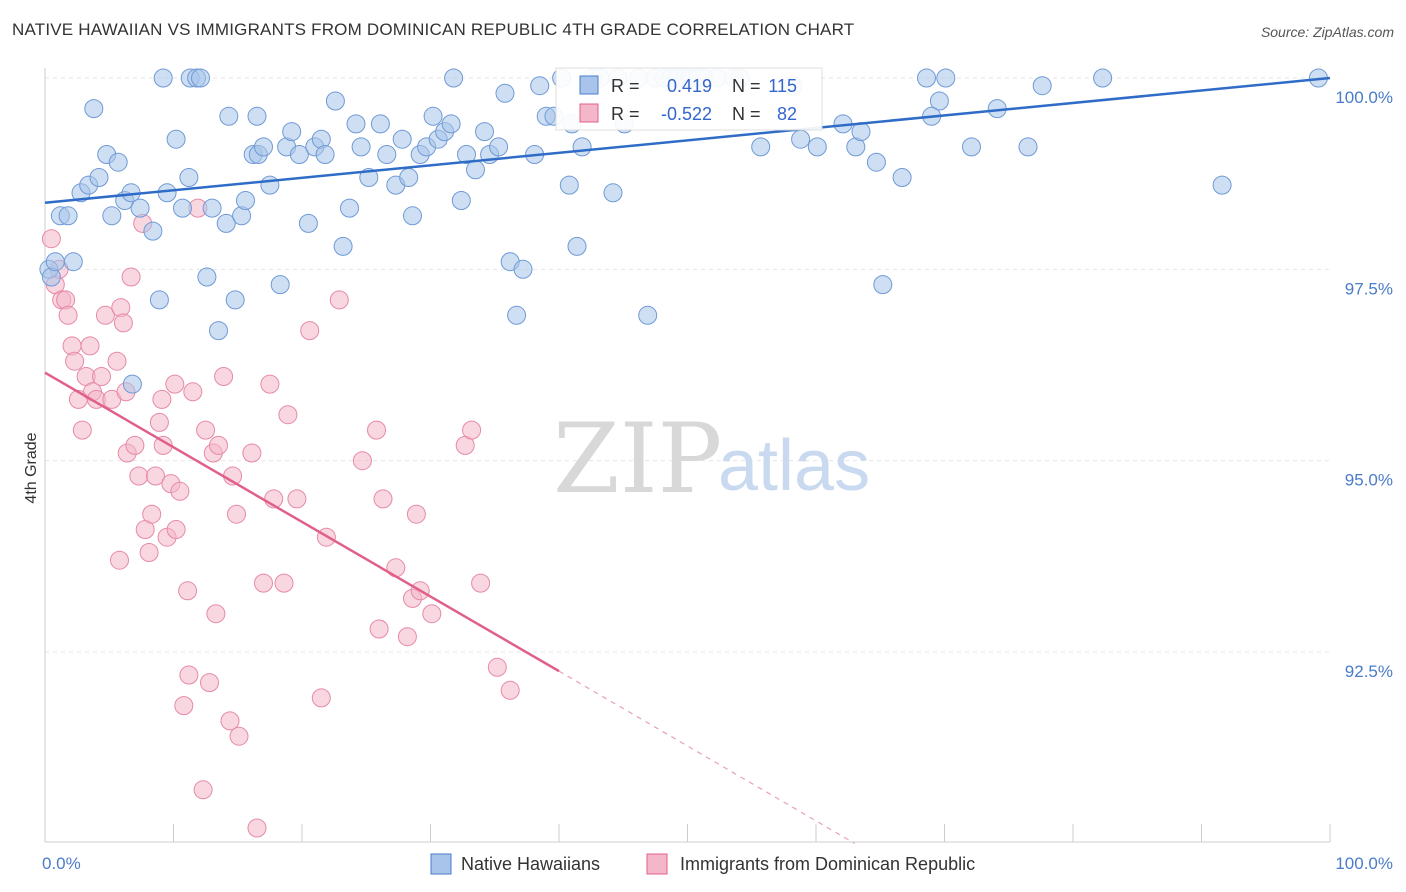 The height and width of the screenshot is (892, 1406). I want to click on watermark-zip: ZIP, so click(637, 459).